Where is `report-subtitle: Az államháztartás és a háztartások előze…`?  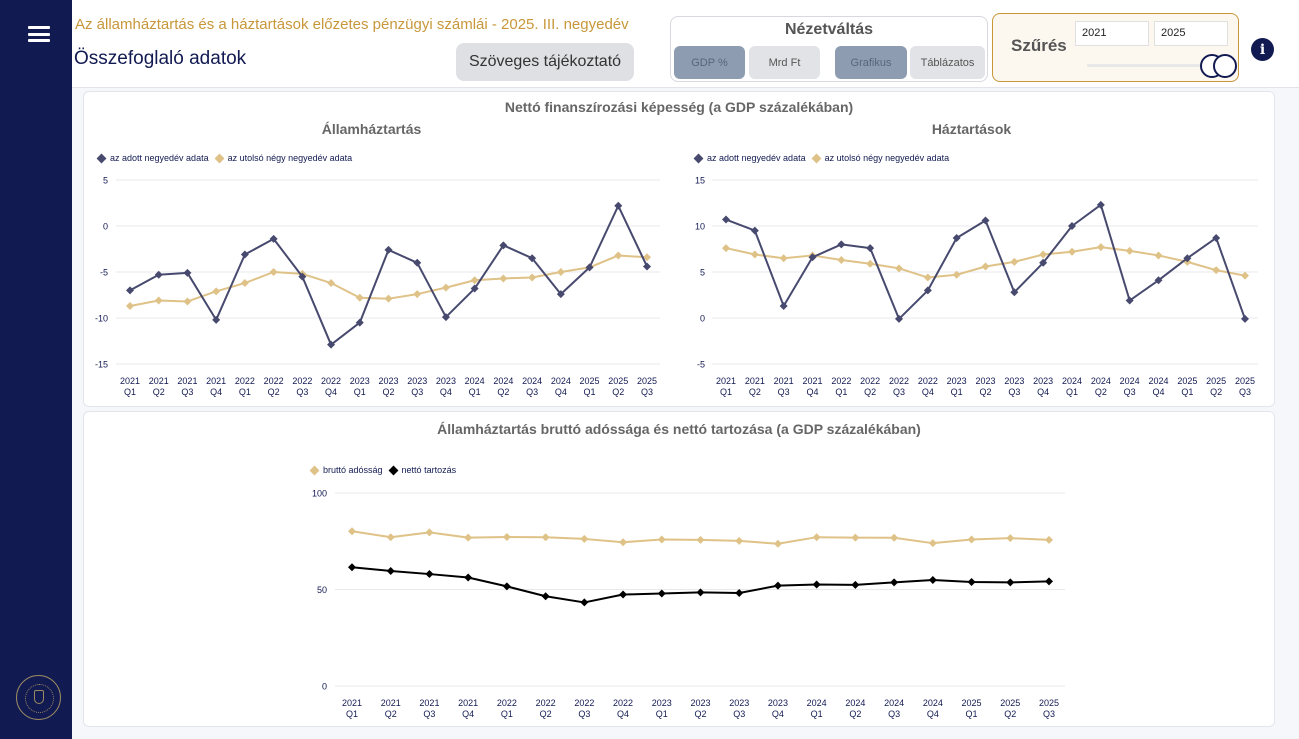
report-subtitle: Az államháztartás és a háztartások előze… is located at coordinates (352, 24).